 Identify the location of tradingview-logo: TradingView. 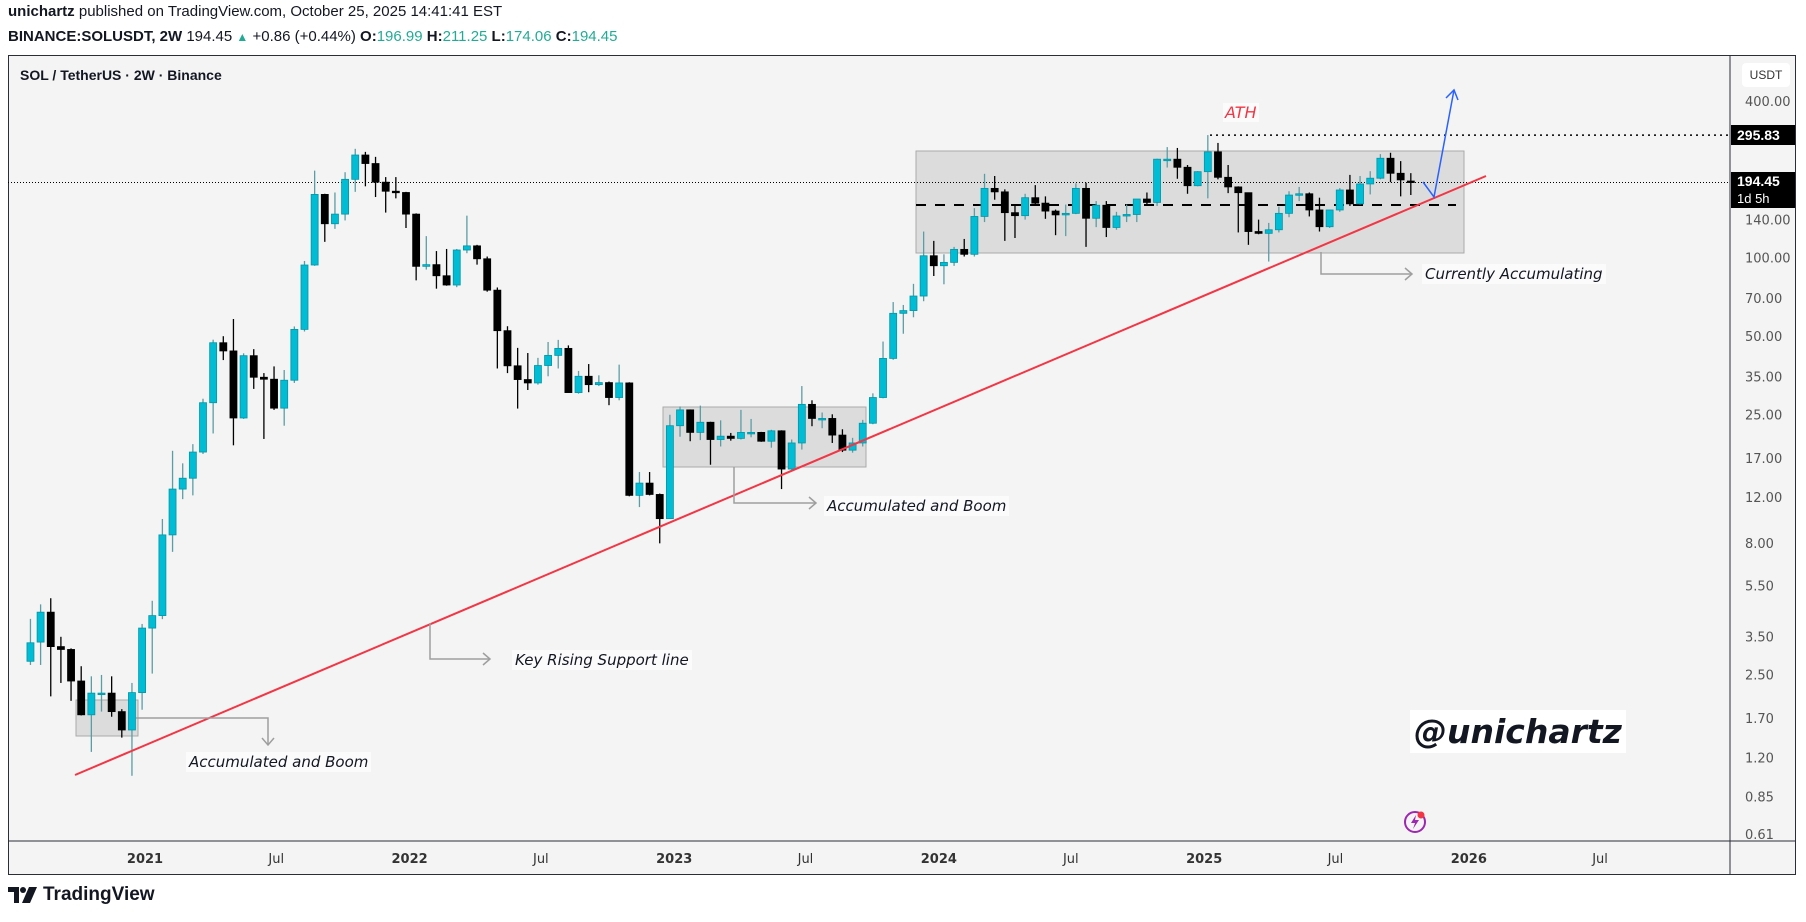
(81, 895).